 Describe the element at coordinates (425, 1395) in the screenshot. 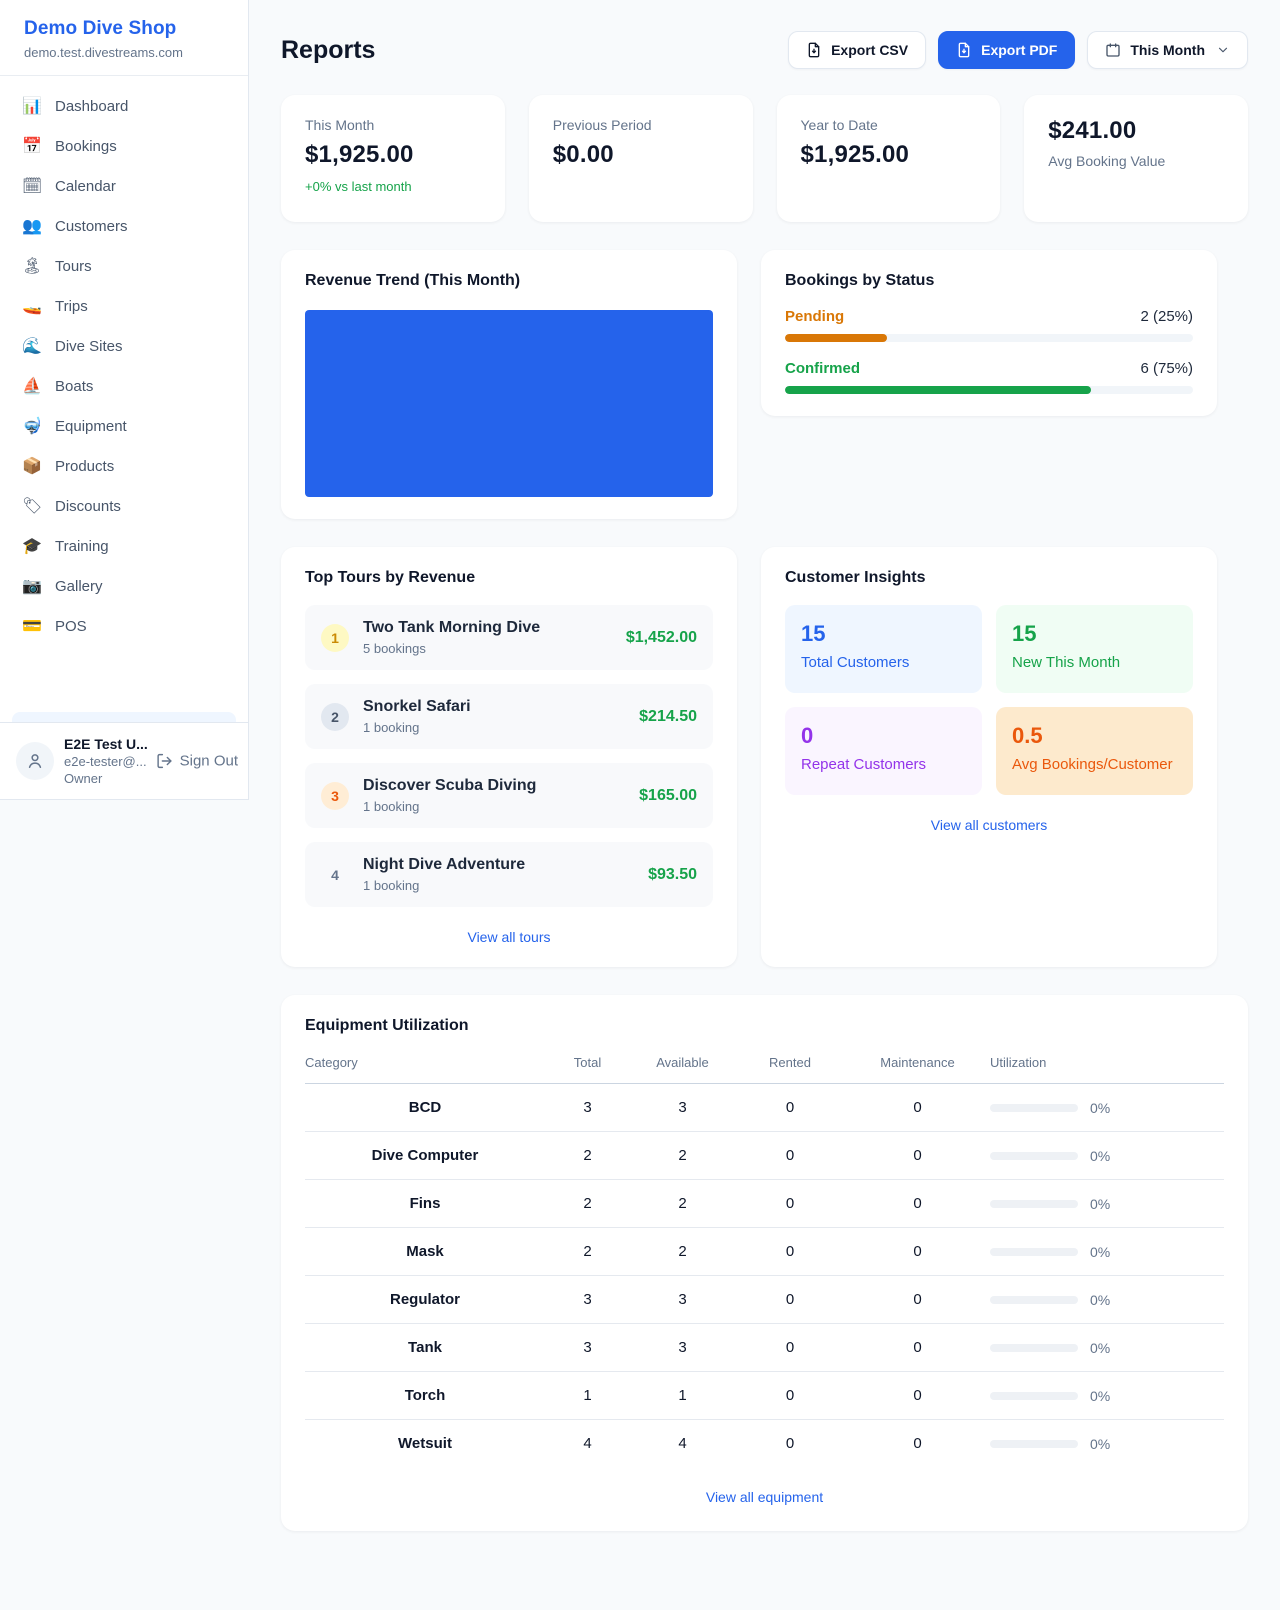

I see `cell-category: Torch` at that location.